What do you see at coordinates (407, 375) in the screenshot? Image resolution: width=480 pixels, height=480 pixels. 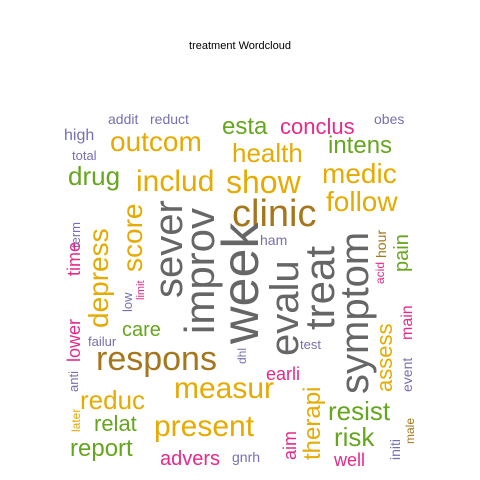 I see `word-event: event` at bounding box center [407, 375].